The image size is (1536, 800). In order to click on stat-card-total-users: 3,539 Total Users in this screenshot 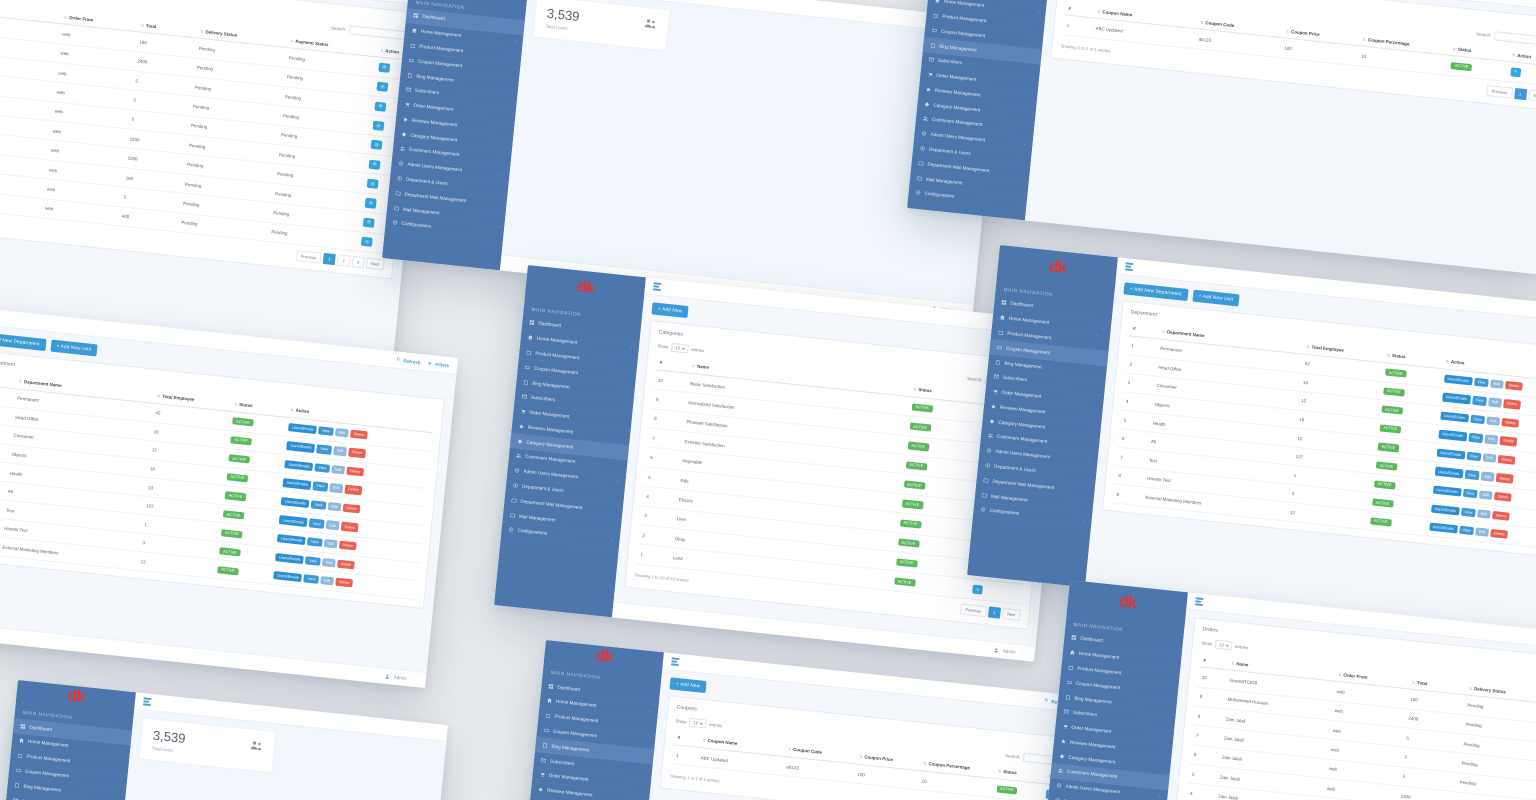, I will do `click(601, 26)`.